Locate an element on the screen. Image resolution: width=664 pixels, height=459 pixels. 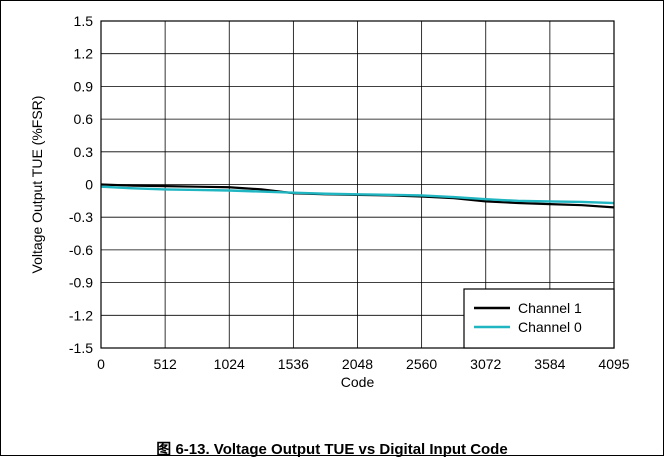
y-tick-label: -1.5 is located at coordinates (81, 348).